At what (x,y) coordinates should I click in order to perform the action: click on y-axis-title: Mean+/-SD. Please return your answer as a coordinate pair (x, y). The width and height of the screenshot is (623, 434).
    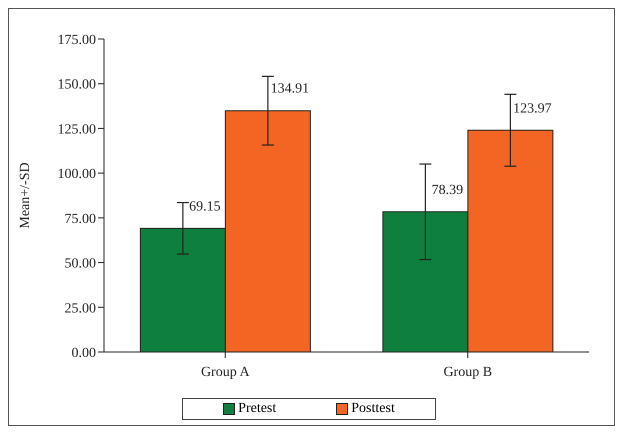
    Looking at the image, I should click on (25, 195).